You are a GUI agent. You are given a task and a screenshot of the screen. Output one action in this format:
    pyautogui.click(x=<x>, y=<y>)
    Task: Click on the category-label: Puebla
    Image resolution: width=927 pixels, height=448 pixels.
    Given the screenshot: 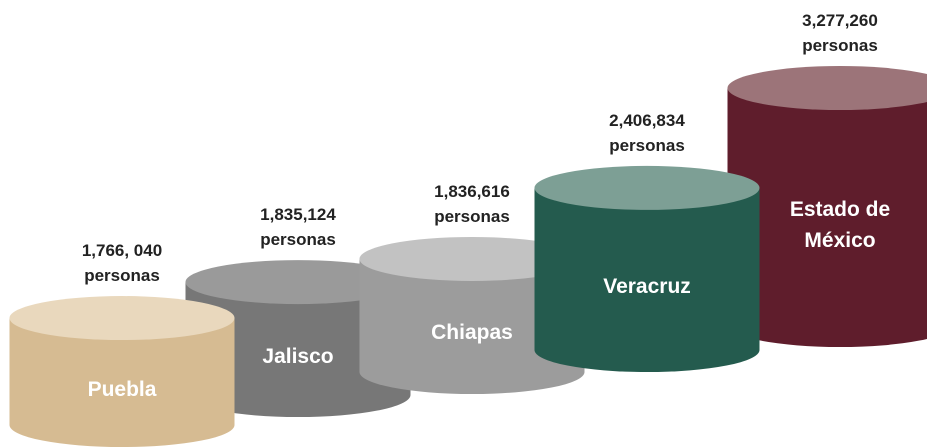 What is the action you would take?
    pyautogui.click(x=122, y=389)
    